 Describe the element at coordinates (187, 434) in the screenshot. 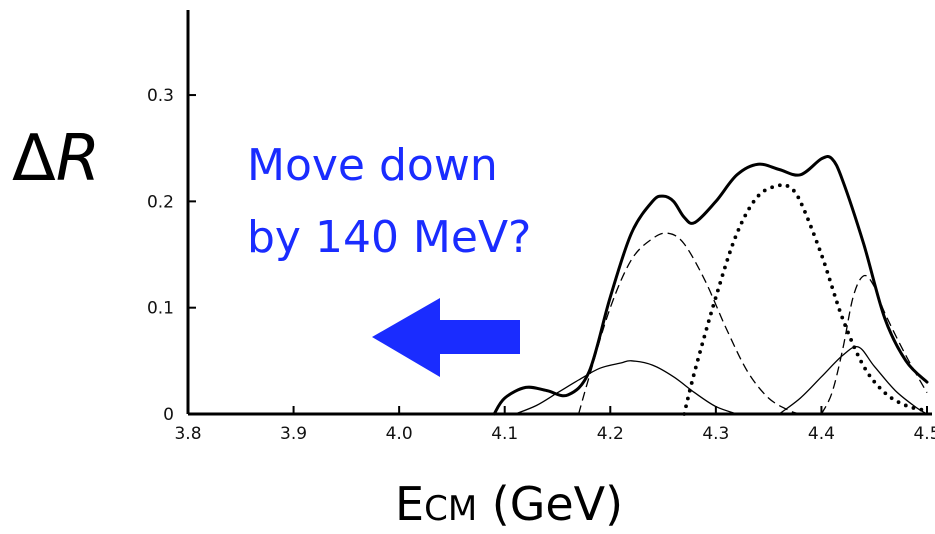

I see `x-tick-label: 3.8` at that location.